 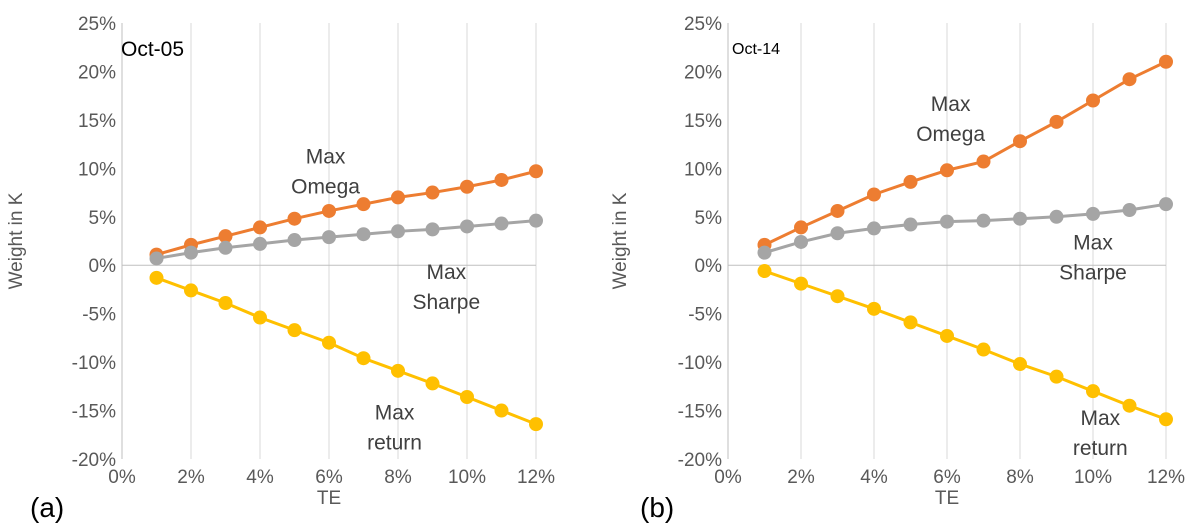 What do you see at coordinates (703, 72) in the screenshot?
I see `y-tick-label: 20%` at bounding box center [703, 72].